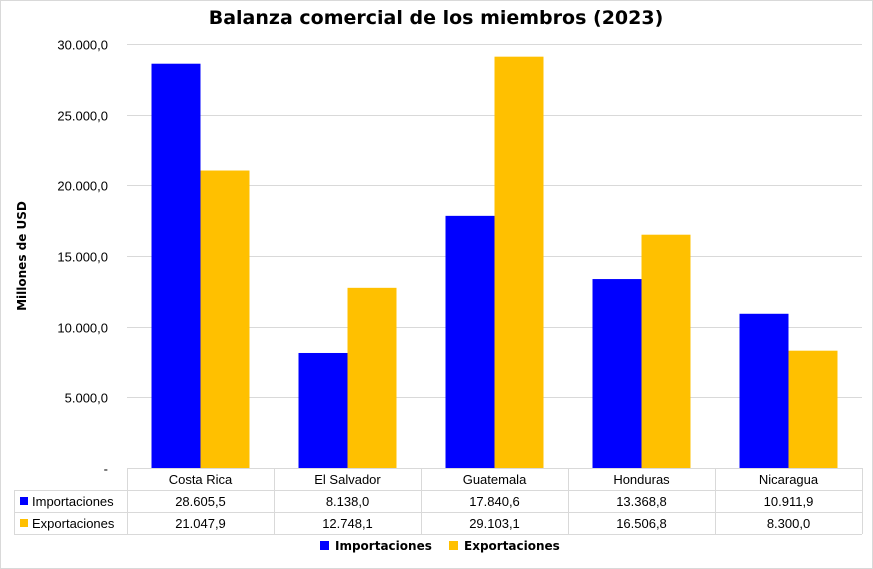 The image size is (873, 569). I want to click on category-label: El Salvador, so click(347, 479).